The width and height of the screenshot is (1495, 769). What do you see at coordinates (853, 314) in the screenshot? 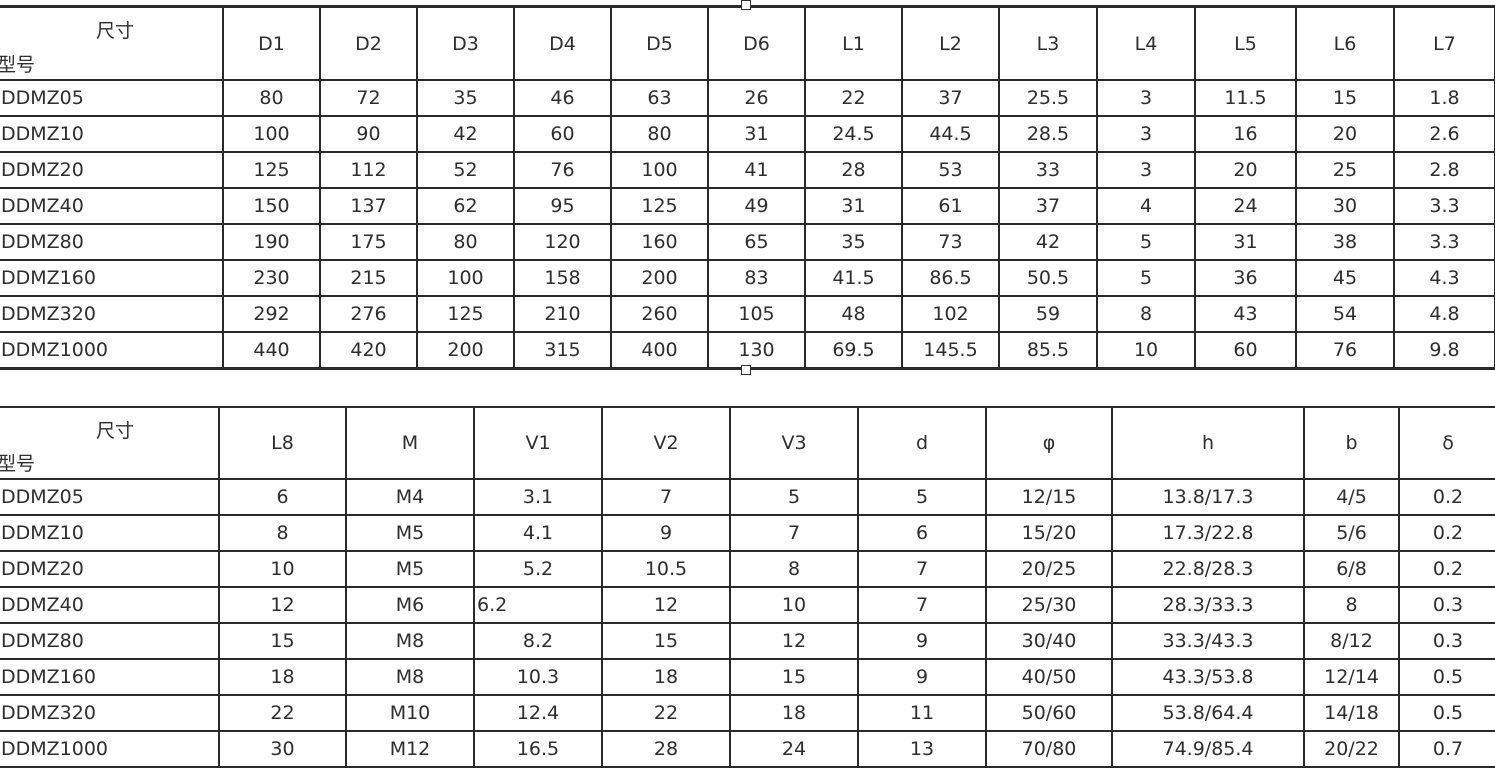
I see `value-cell: 48` at bounding box center [853, 314].